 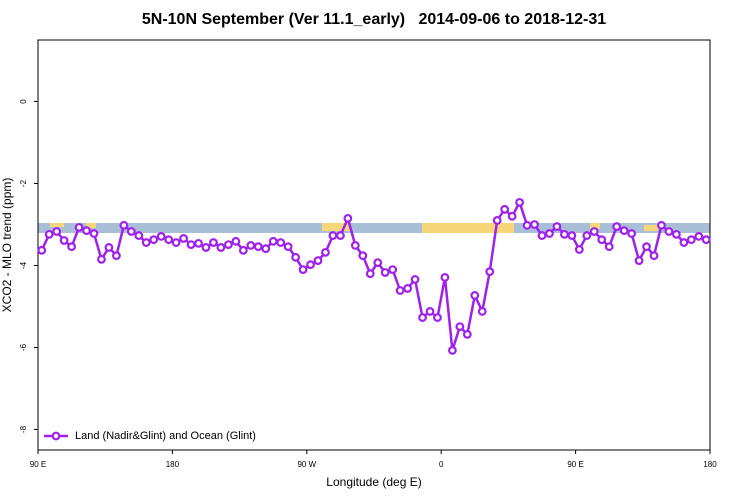 What do you see at coordinates (306, 464) in the screenshot?
I see `x-tick-label: 90 W` at bounding box center [306, 464].